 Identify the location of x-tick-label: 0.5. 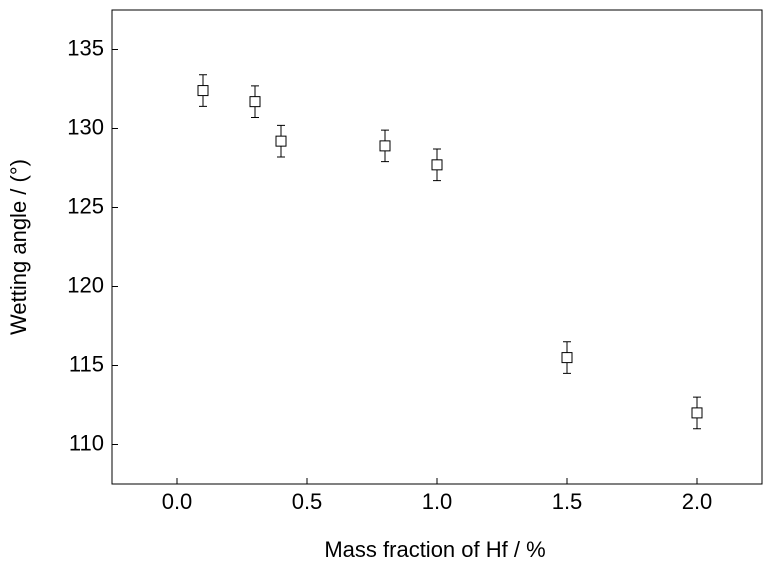
(307, 501).